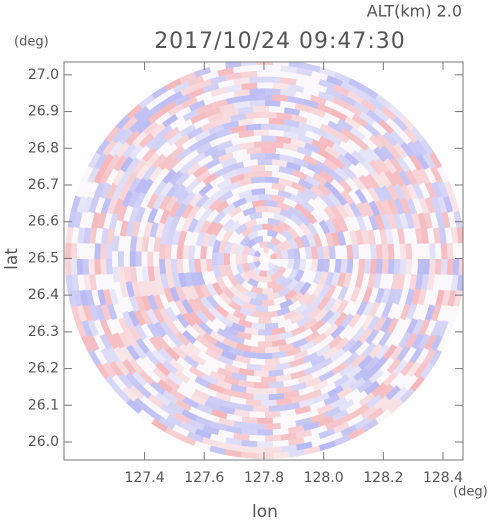 The width and height of the screenshot is (491, 521). What do you see at coordinates (43, 75) in the screenshot?
I see `y-tick-label: 27.0` at bounding box center [43, 75].